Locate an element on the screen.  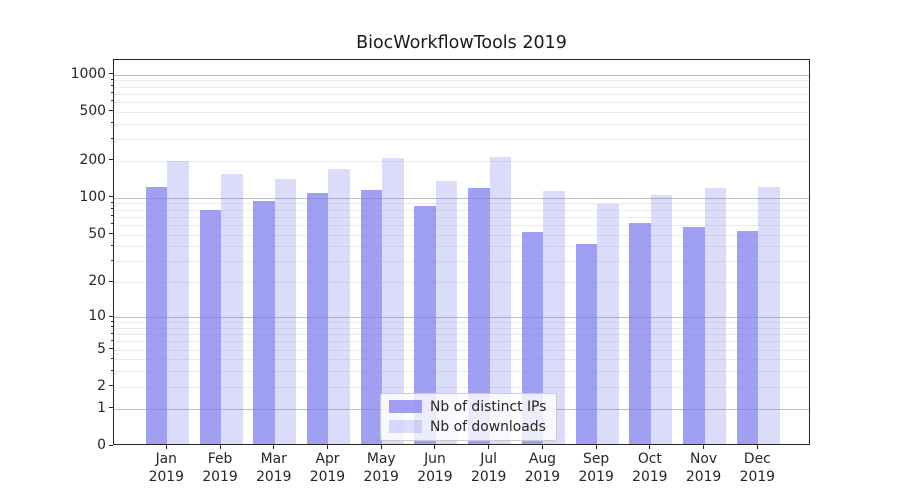
bar-distinct-ips-jan is located at coordinates (156, 315).